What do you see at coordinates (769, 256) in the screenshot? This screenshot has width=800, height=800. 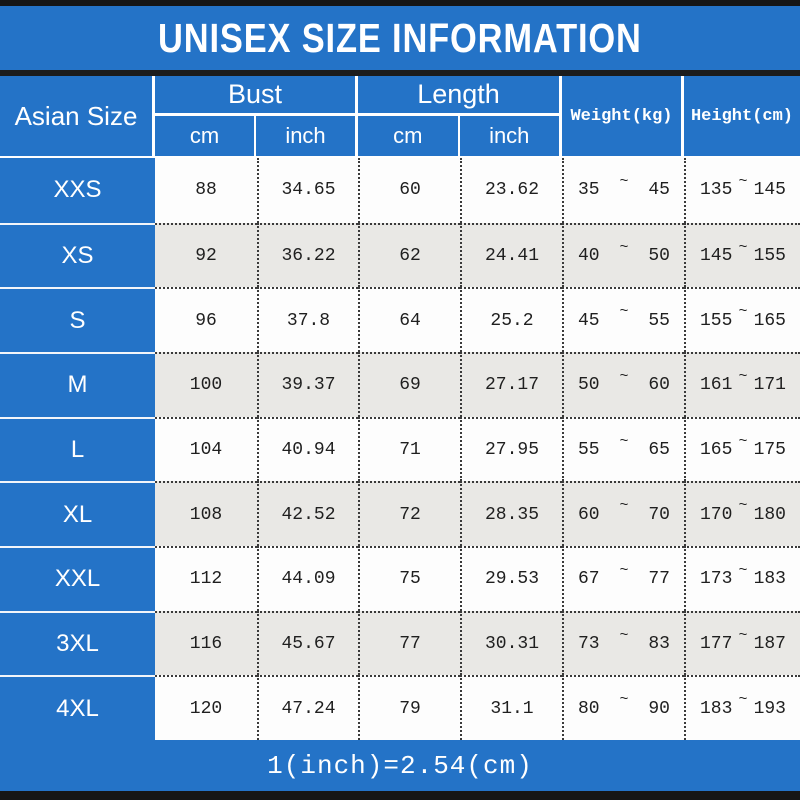 I see `height-max: 155` at bounding box center [769, 256].